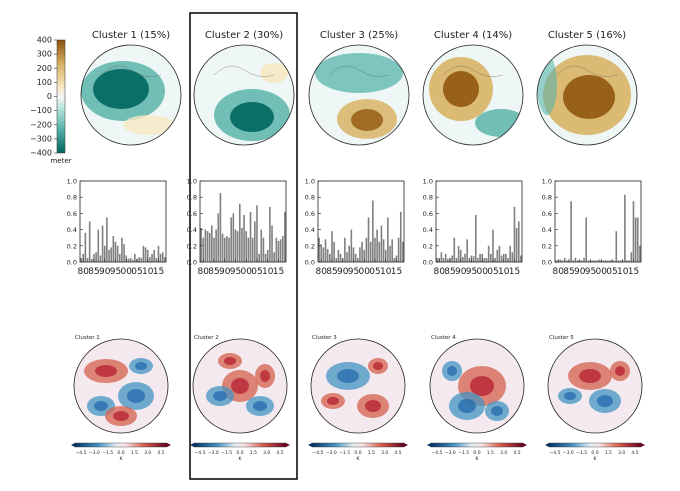 This screenshot has width=680, height=491. Describe the element at coordinates (61, 96) in the screenshot. I see `height-colorbar-gradient` at that location.